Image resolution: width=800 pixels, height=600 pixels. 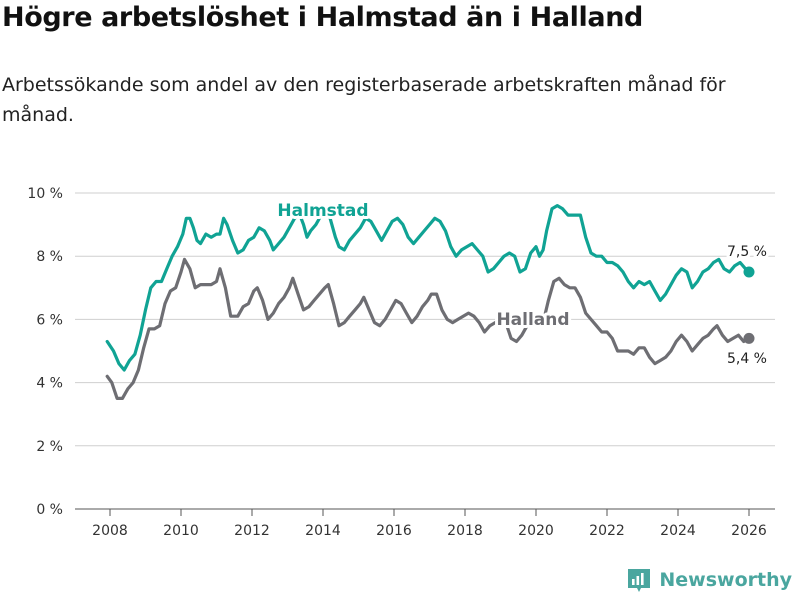 What do you see at coordinates (181, 531) in the screenshot?
I see `x-tick-label: 2010` at bounding box center [181, 531].